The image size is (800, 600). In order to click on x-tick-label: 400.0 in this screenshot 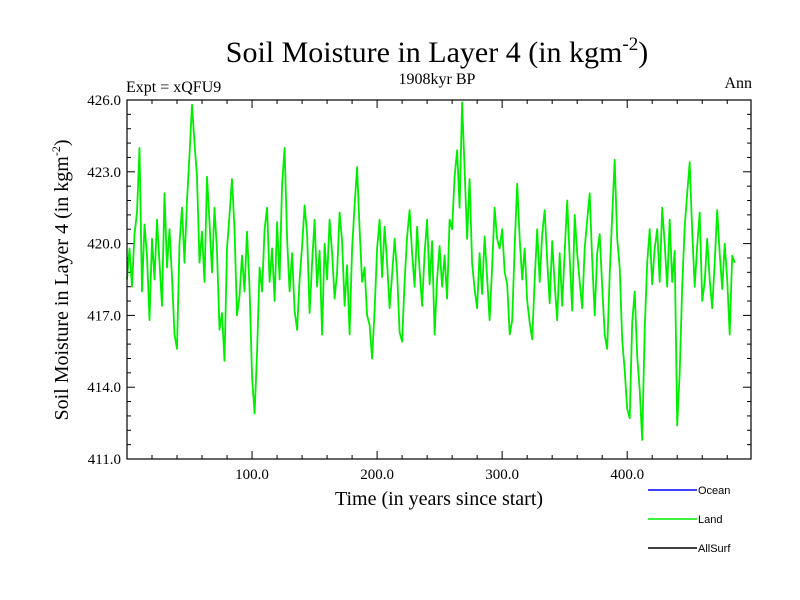, I will do `click(627, 475)`.